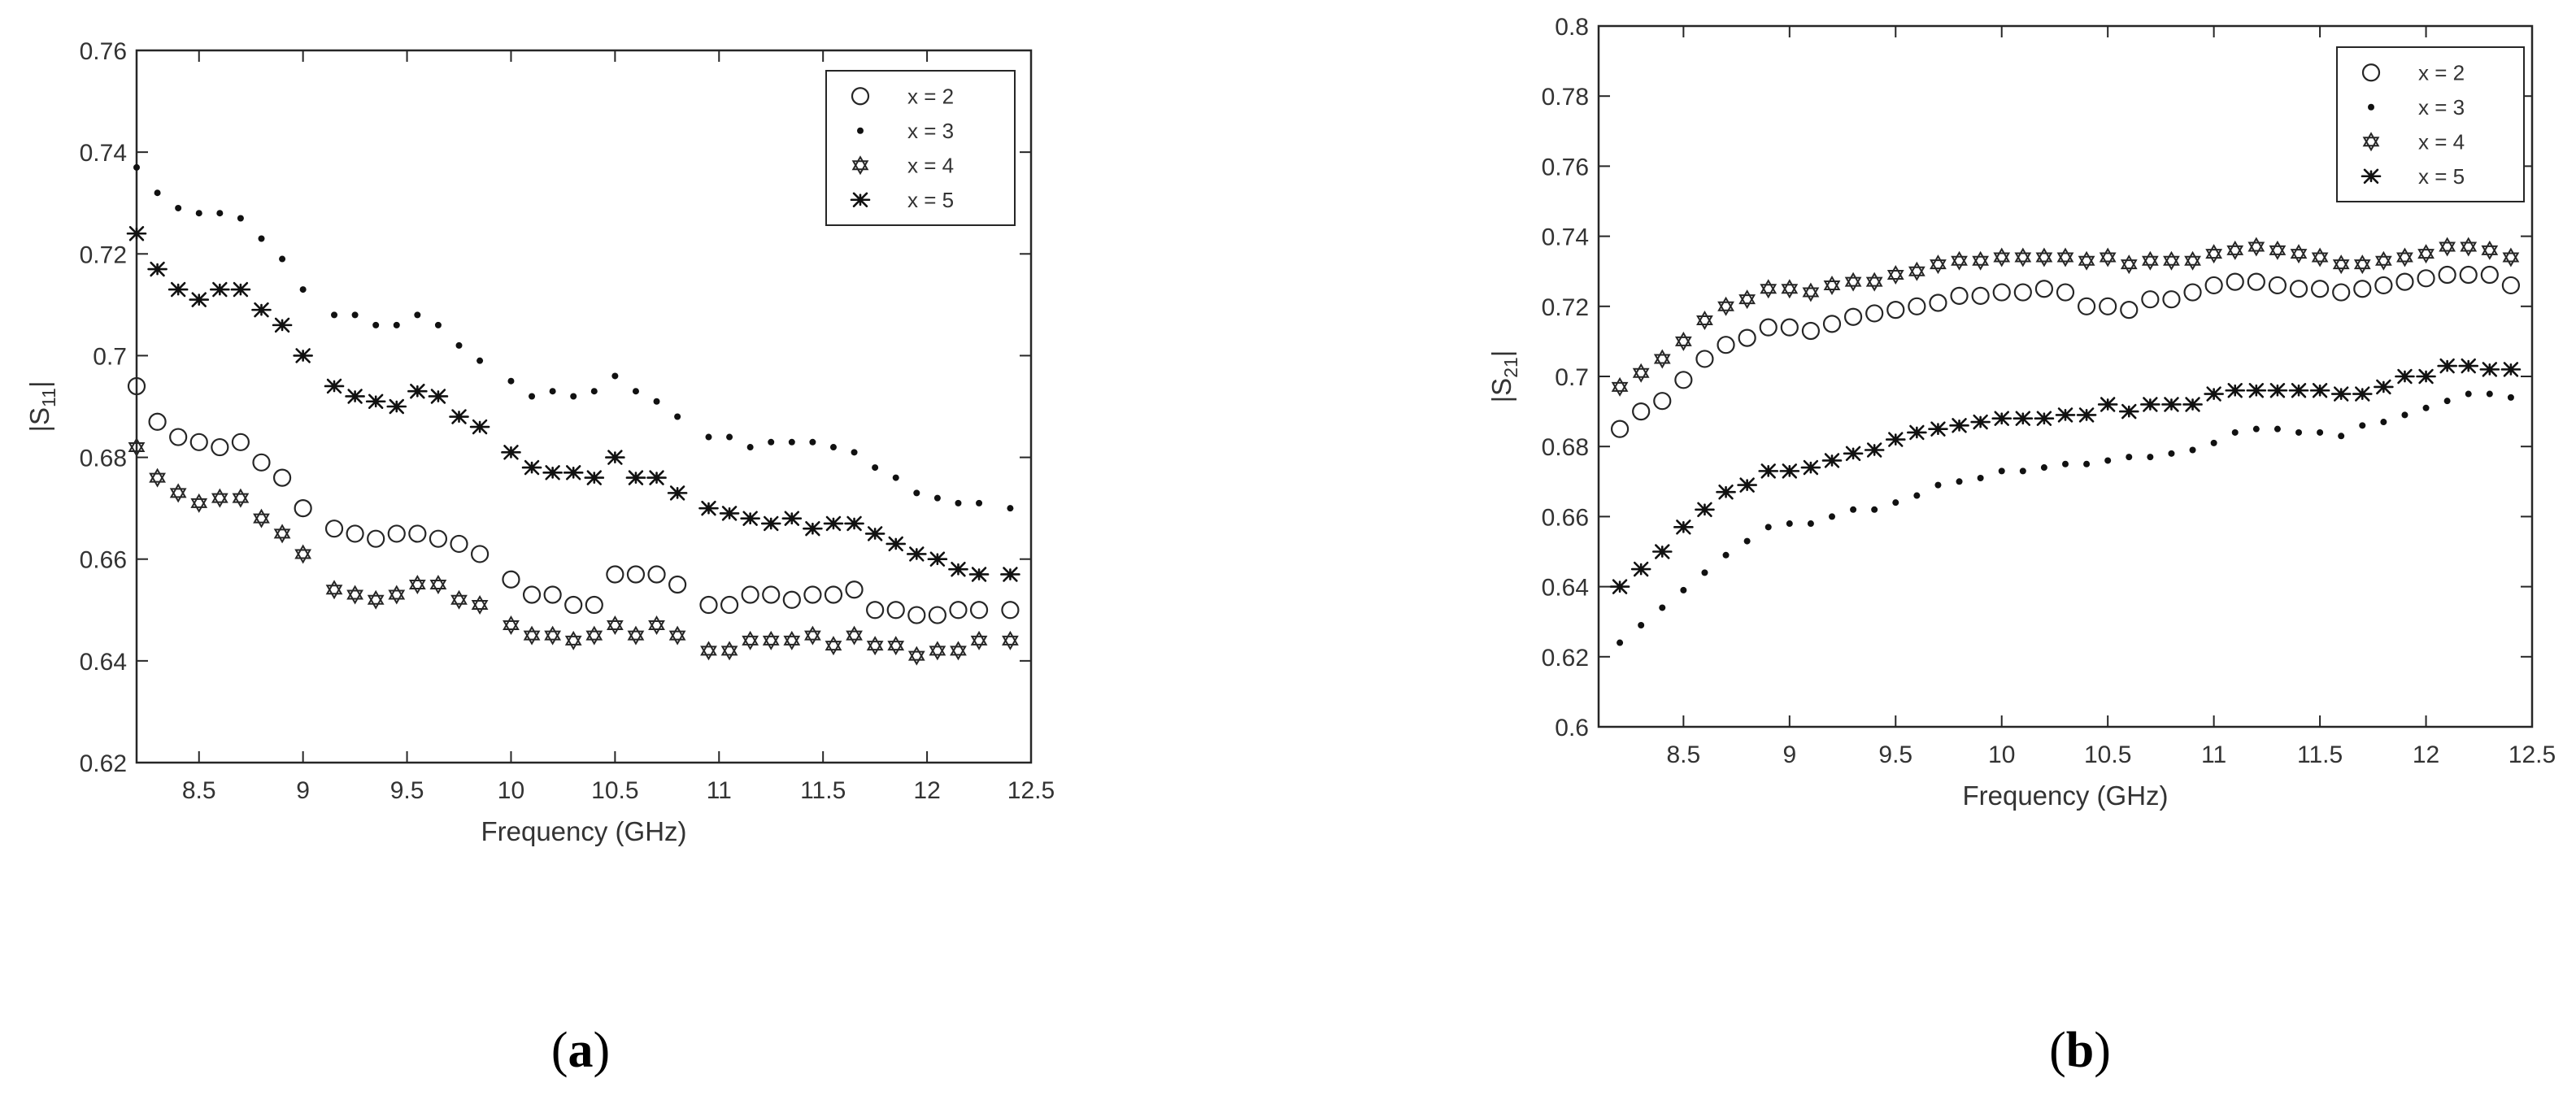 The width and height of the screenshot is (2576, 1100). What do you see at coordinates (2214, 754) in the screenshot?
I see `chart-b-x-tick-label: 11` at bounding box center [2214, 754].